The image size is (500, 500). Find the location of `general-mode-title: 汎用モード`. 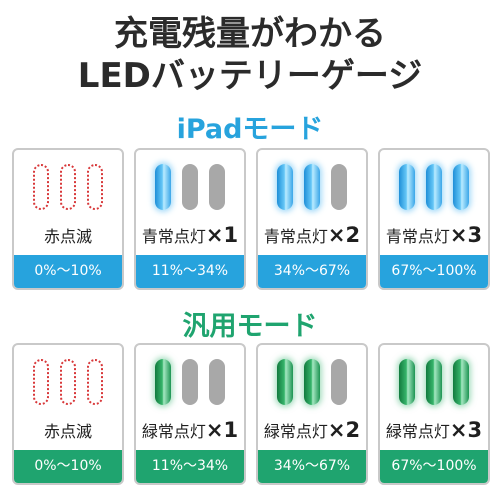

general-mode-title: 汎用モード is located at coordinates (250, 326).